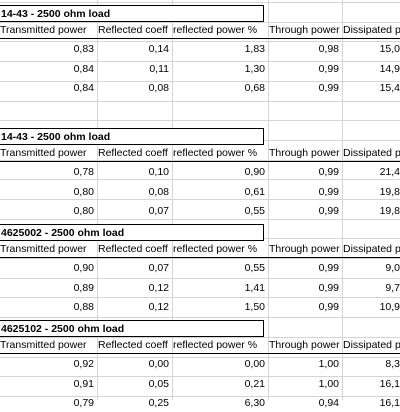  What do you see at coordinates (158, 172) in the screenshot?
I see `data-cell: 0,10` at bounding box center [158, 172].